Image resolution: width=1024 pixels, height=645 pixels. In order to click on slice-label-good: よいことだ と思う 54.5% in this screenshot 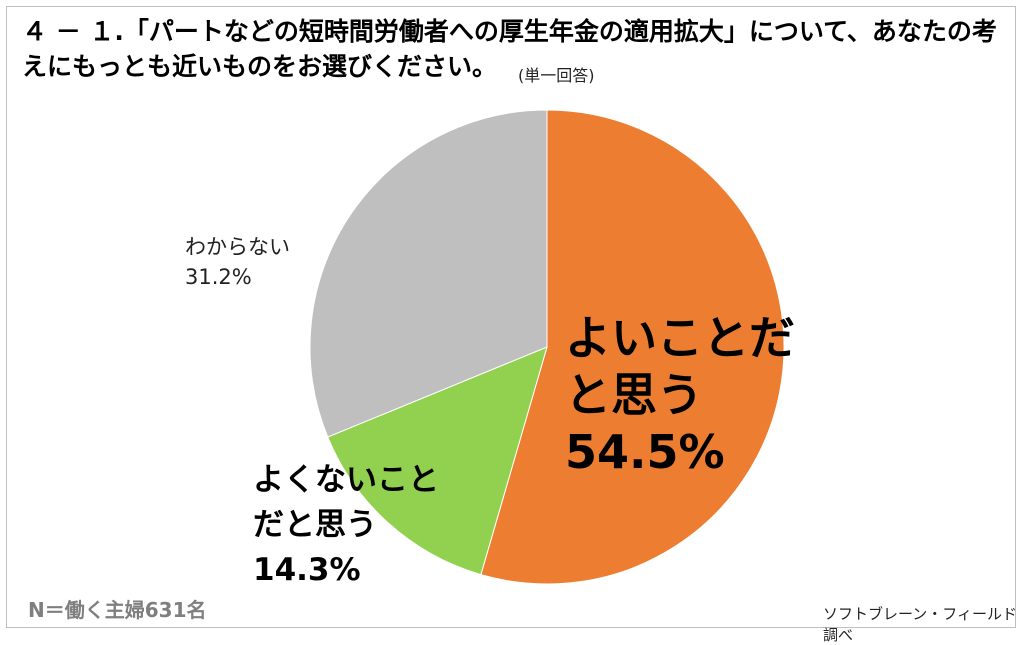, I will do `click(680, 395)`.